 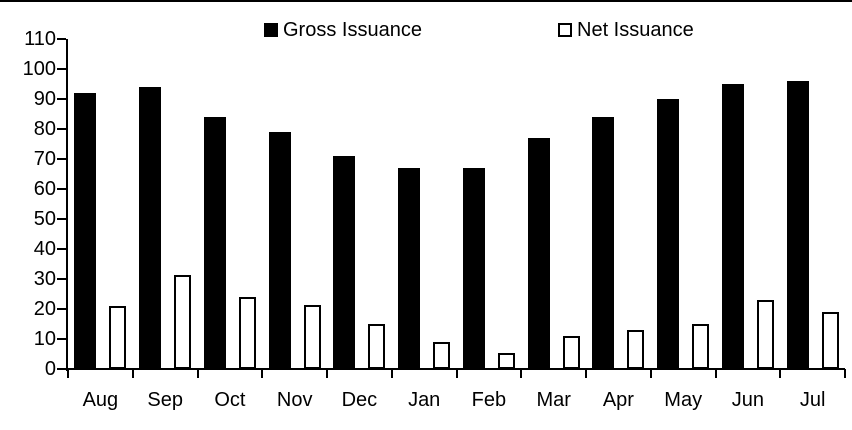 I want to click on gross-bar-oct, so click(x=214, y=243).